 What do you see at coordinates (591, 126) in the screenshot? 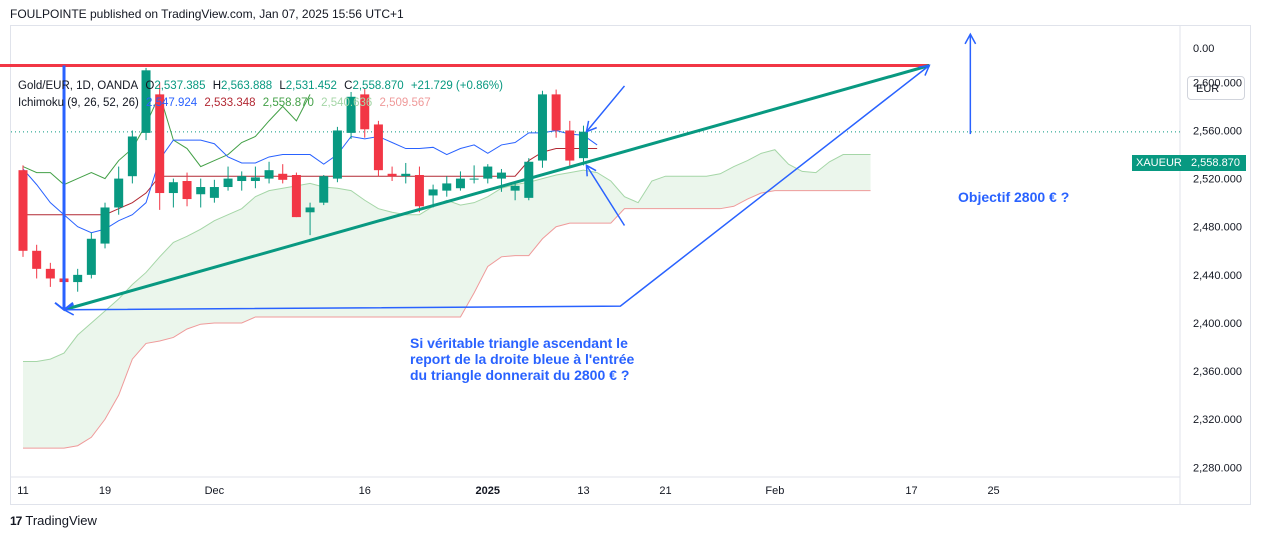
I see `pointer-arrow-upper-head` at bounding box center [591, 126].